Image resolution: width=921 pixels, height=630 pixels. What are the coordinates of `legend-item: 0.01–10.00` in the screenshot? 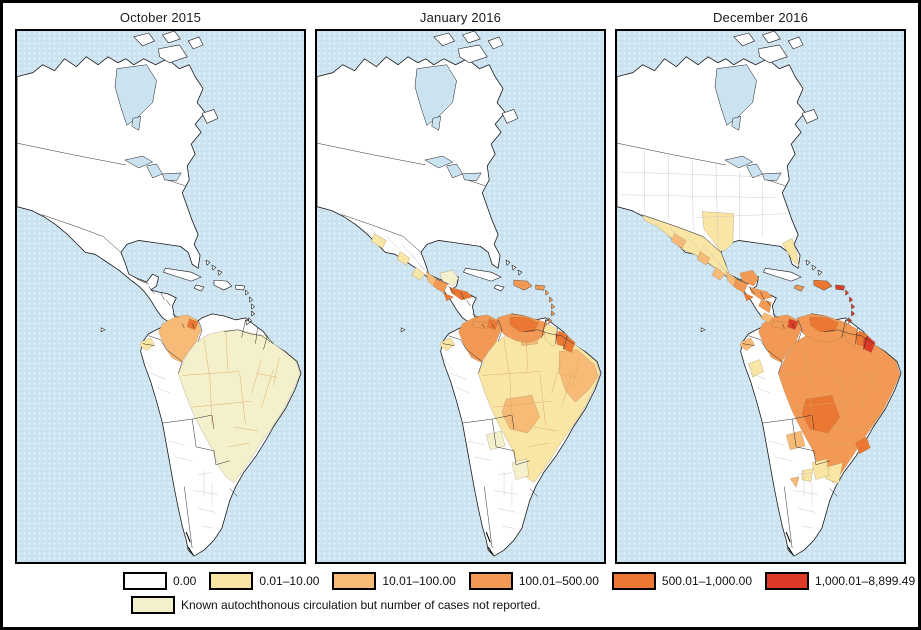 It's located at (264, 581).